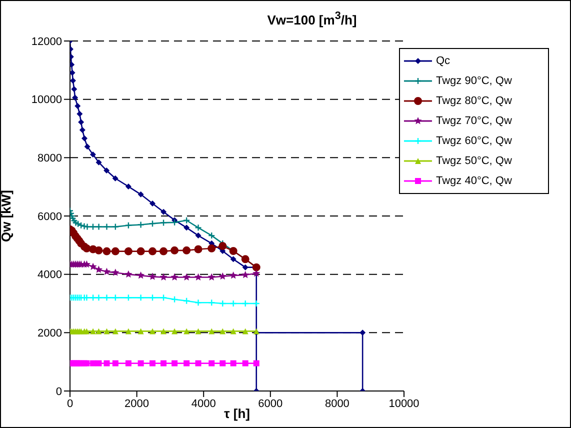 The width and height of the screenshot is (571, 428). I want to click on chart-title: Vw=100 [m$^{3}$/h], so click(312, 19).